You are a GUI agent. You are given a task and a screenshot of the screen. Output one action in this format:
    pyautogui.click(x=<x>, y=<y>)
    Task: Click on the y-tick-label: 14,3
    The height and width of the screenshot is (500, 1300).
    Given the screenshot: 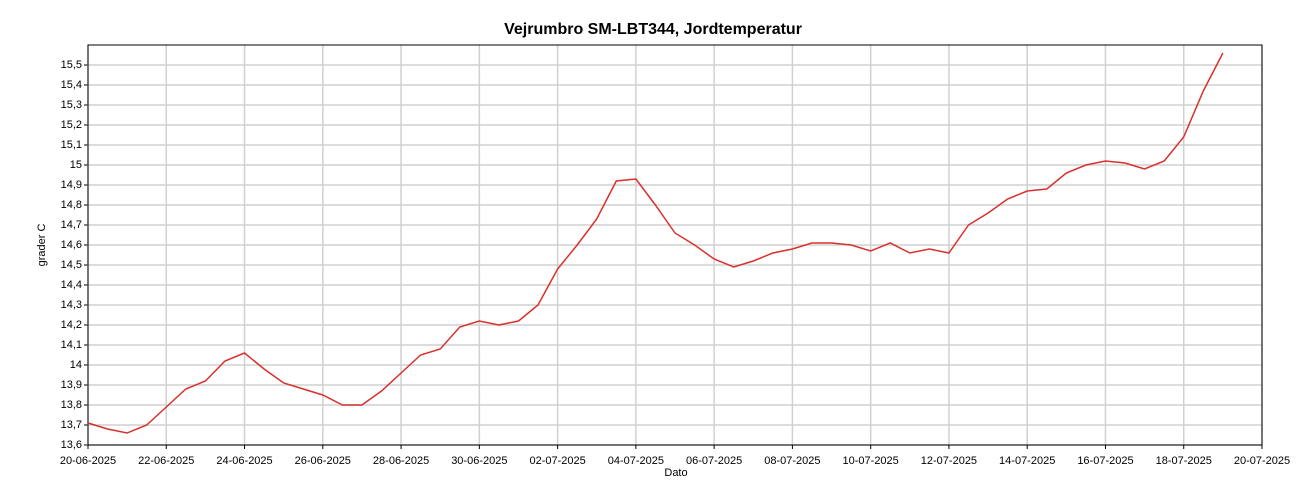 What is the action you would take?
    pyautogui.click(x=71, y=305)
    